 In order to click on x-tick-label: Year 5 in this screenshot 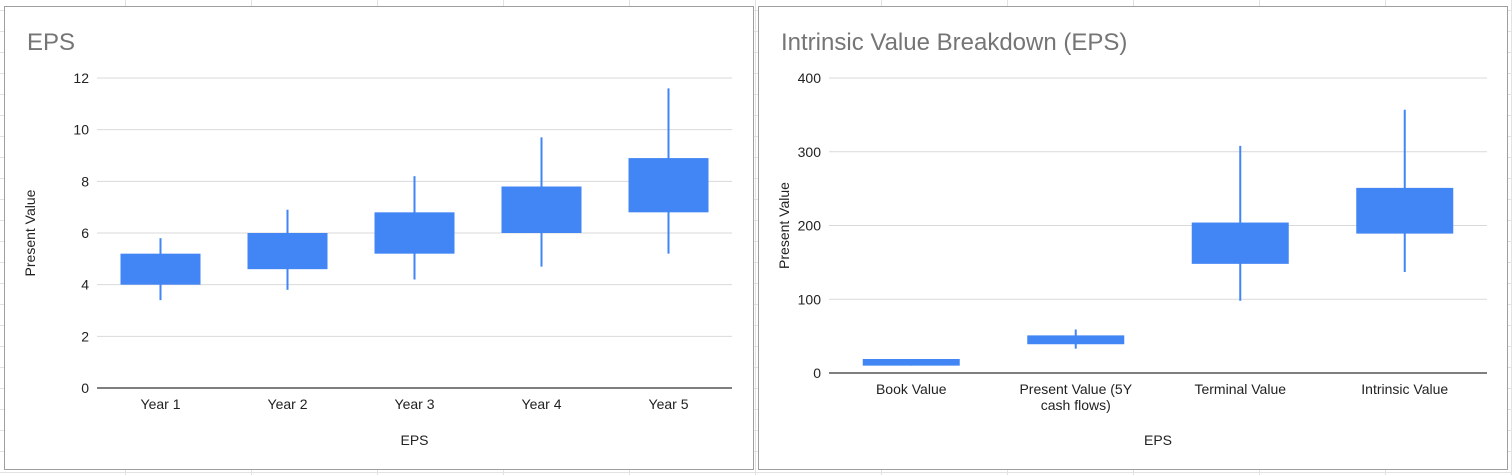, I will do `click(669, 404)`.